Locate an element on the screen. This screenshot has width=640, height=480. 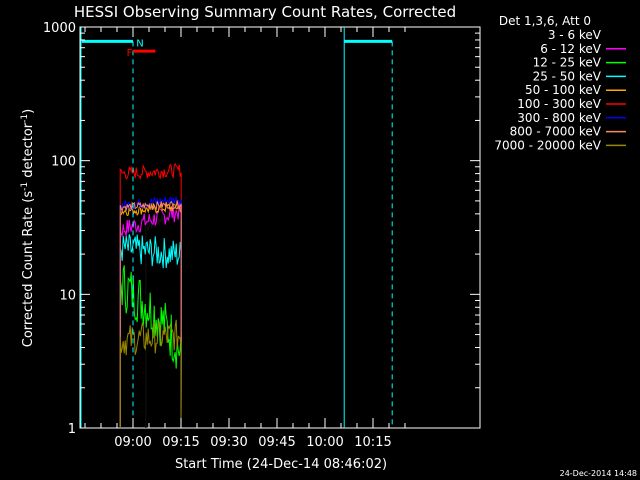
x-tick-label: 09:00 is located at coordinates (132, 442).